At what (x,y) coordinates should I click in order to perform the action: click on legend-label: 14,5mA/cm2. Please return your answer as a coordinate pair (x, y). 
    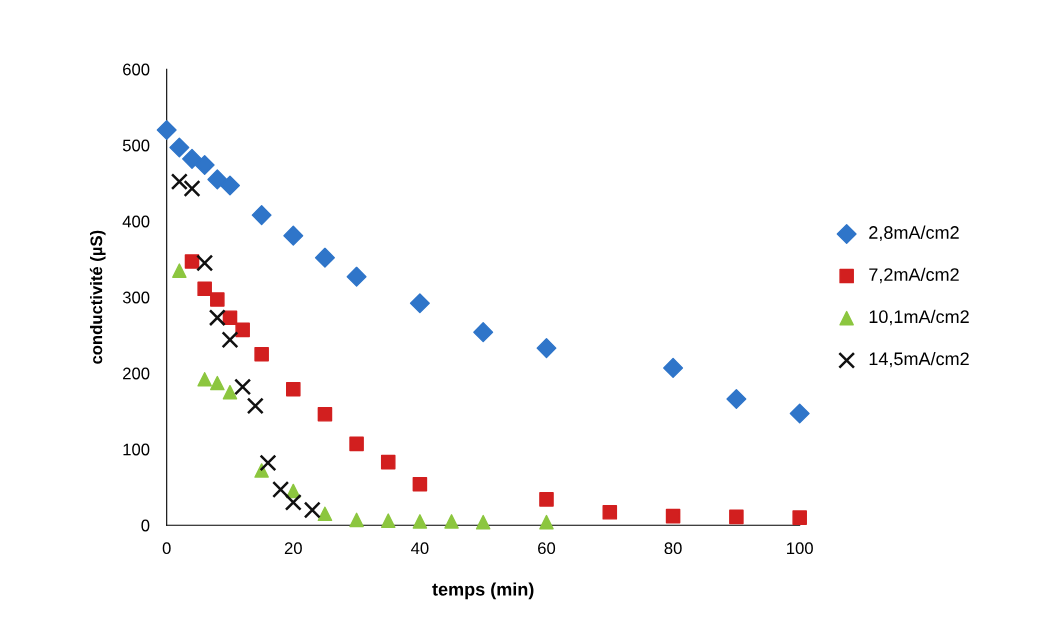
    Looking at the image, I should click on (919, 359).